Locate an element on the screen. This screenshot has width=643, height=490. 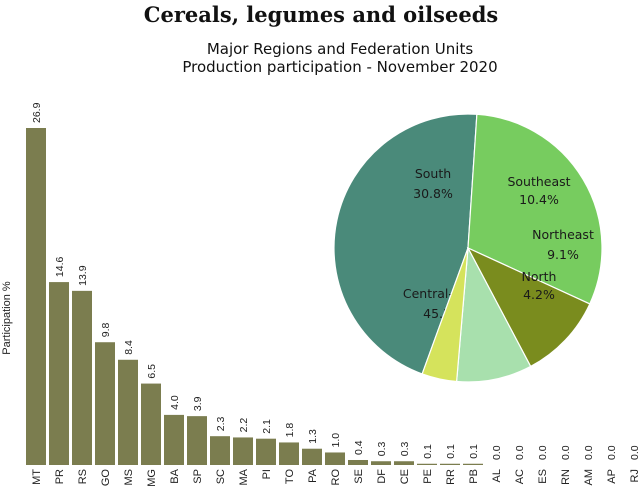
x-tick-label: RS is located at coordinates (83, 476).